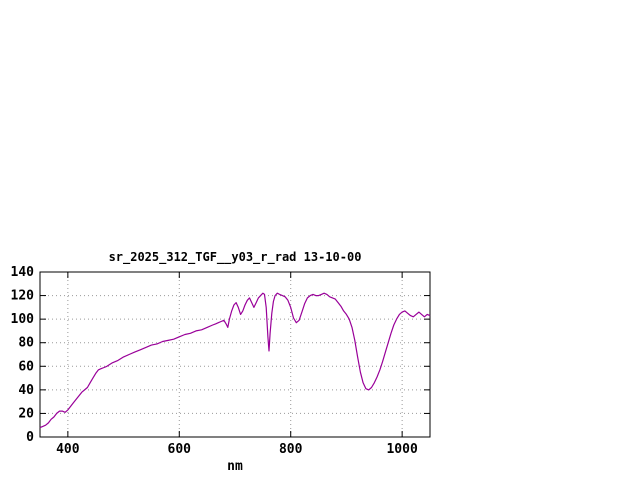 The image size is (640, 480). I want to click on x-tick-label: 400, so click(68, 449).